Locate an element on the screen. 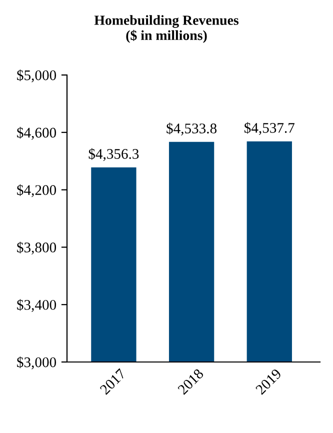 This screenshot has height=433, width=333. y-tick-label: $3,800 is located at coordinates (36, 248).